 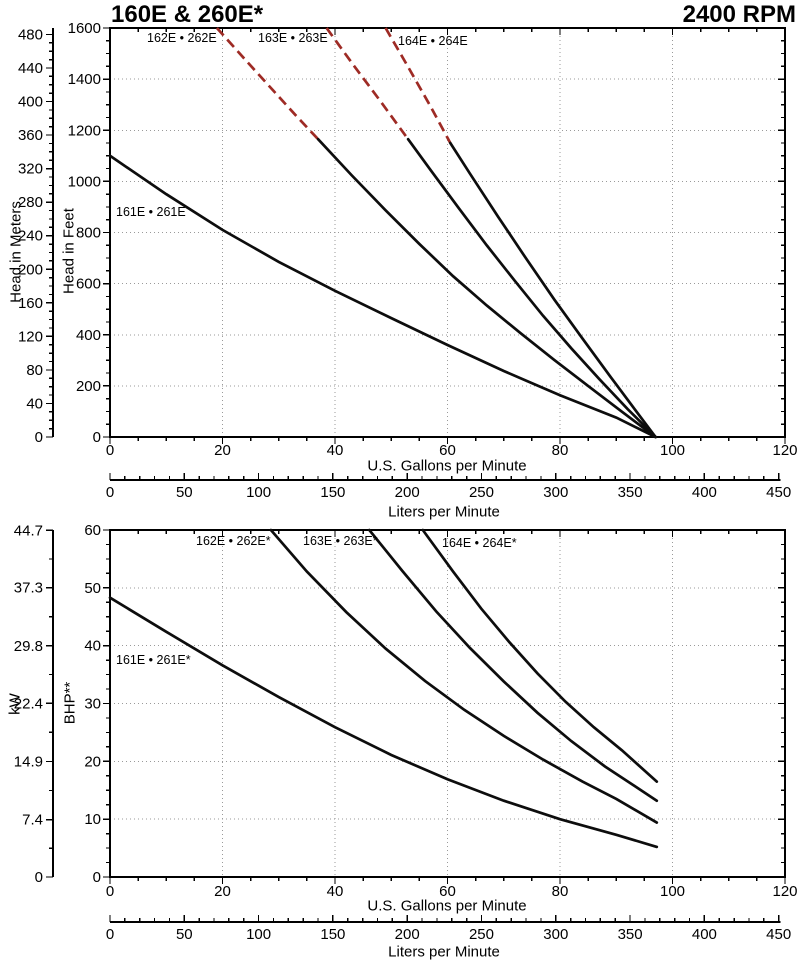 I want to click on secondary-y-ticks, so click(x=49, y=703).